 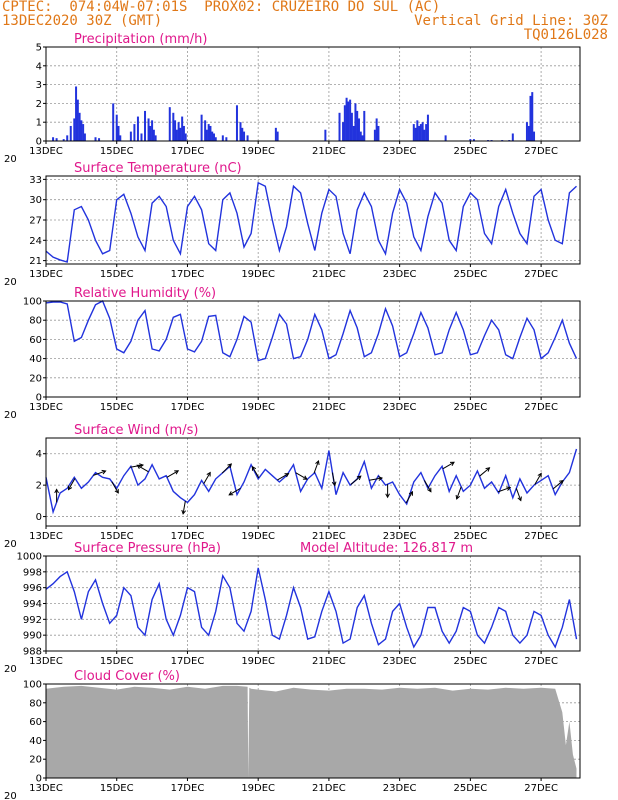 What do you see at coordinates (39, 123) in the screenshot?
I see `y-tick-label: 1` at bounding box center [39, 123].